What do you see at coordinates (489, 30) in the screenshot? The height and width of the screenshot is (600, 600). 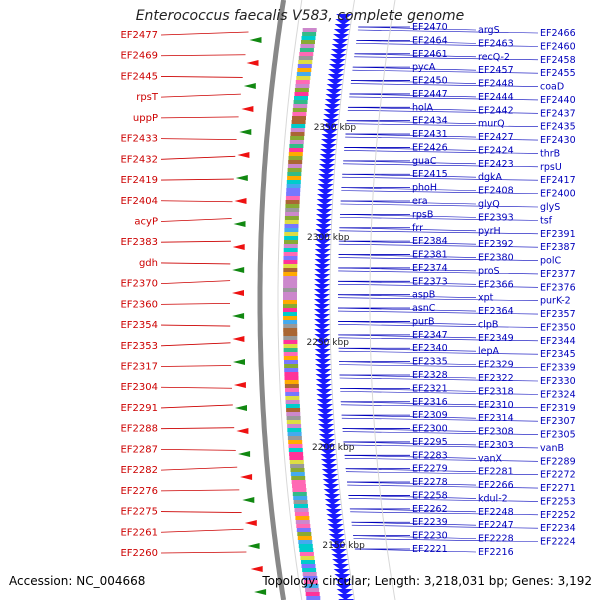 I see `right-feature-label: argS` at bounding box center [489, 30].